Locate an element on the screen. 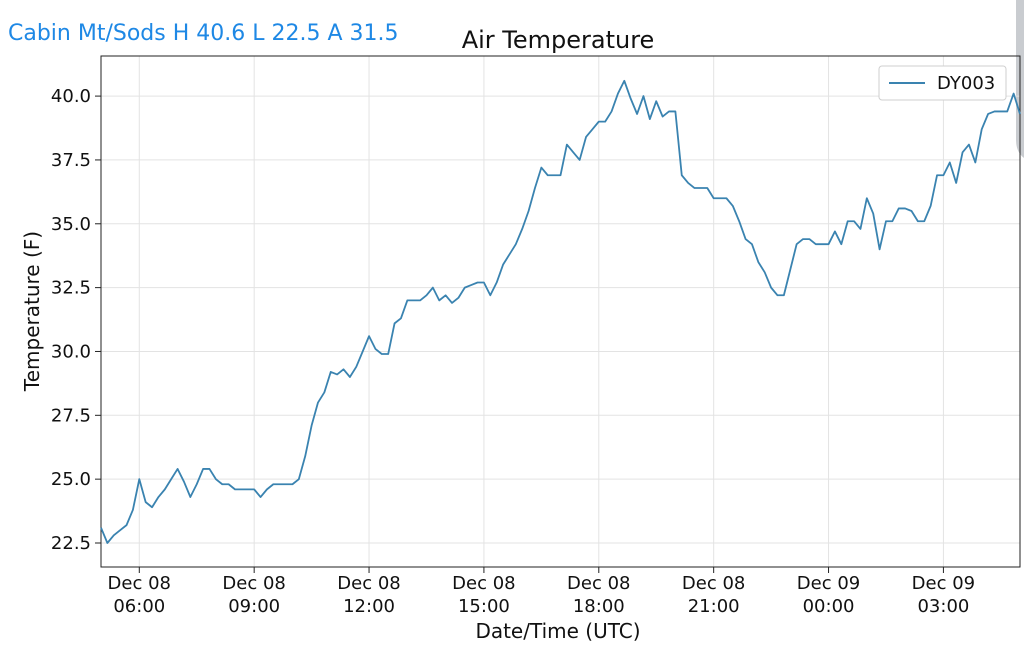 Image resolution: width=1024 pixels, height=661 pixels. y-tick-label: 35.0 is located at coordinates (71, 224).